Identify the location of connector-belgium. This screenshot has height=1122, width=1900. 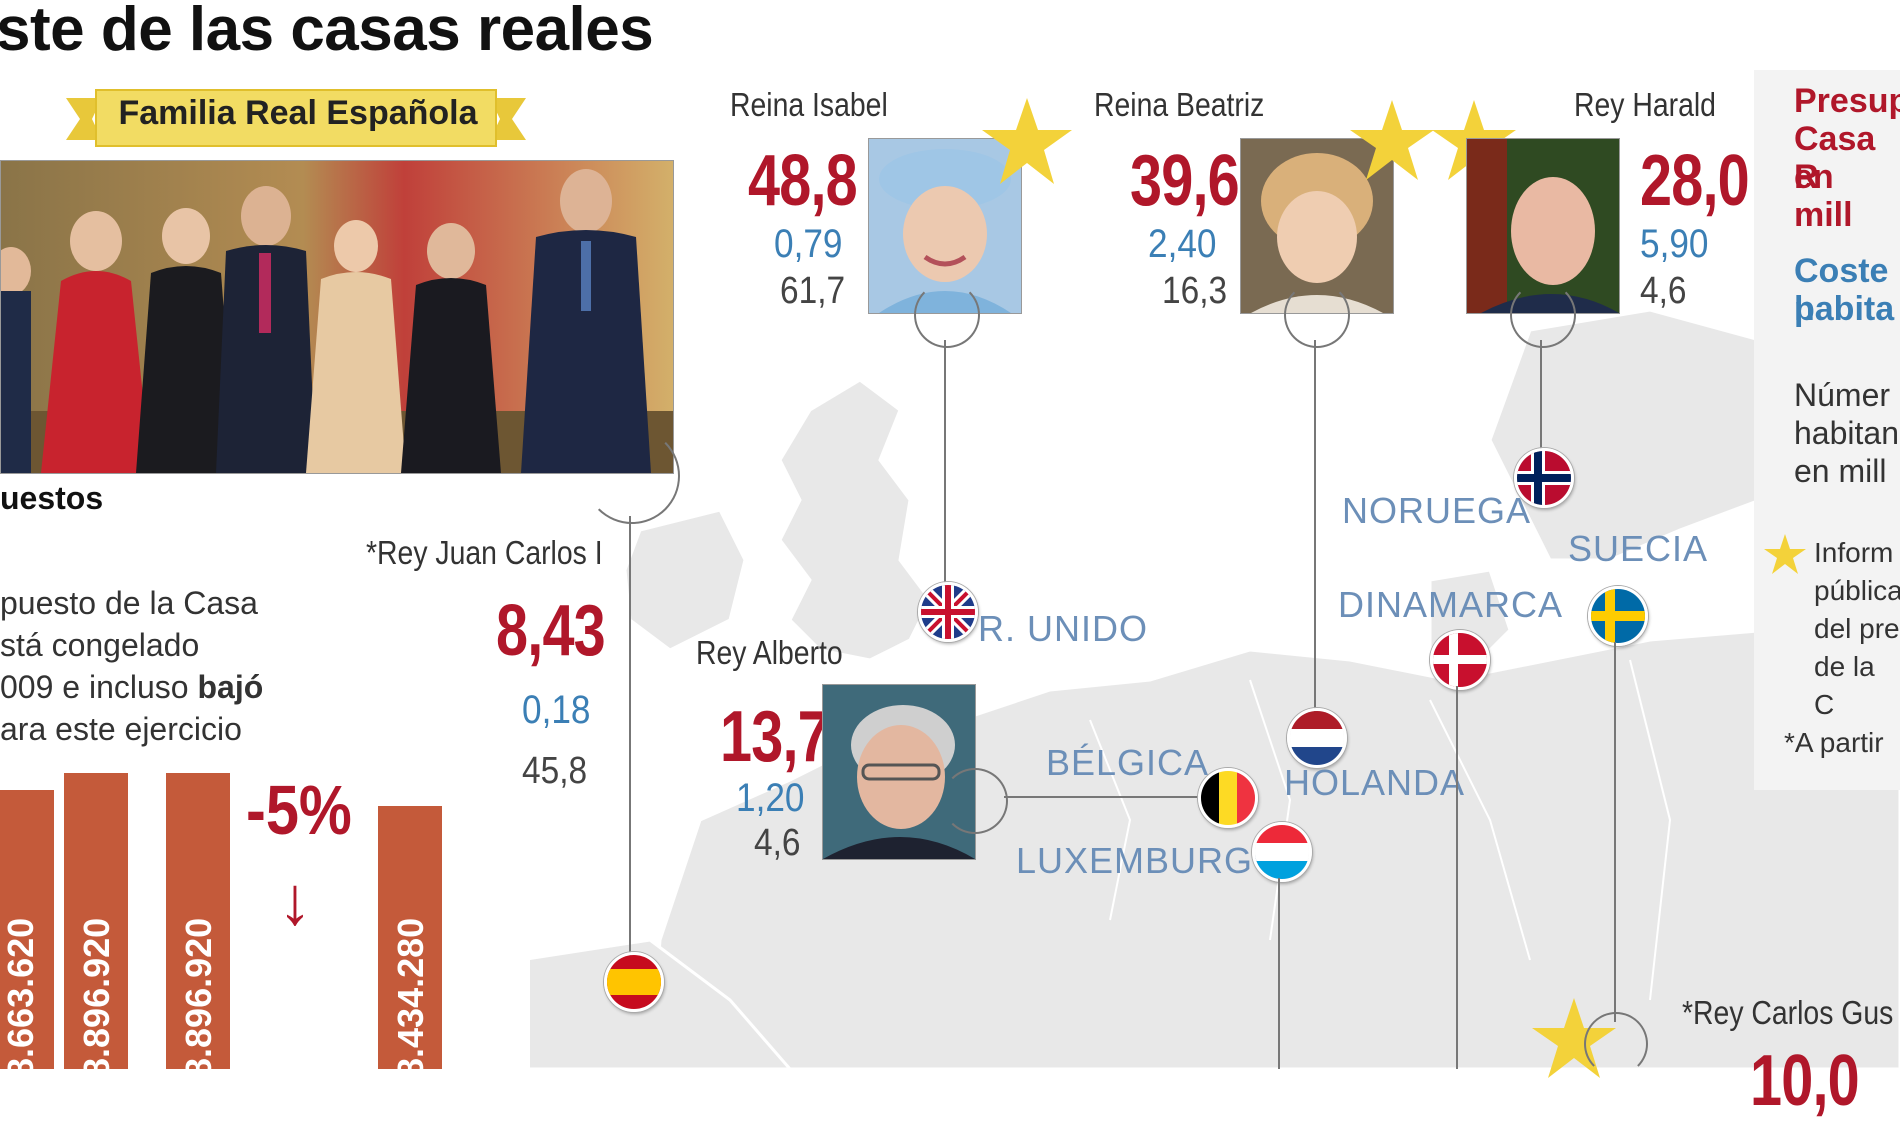
(1104, 797).